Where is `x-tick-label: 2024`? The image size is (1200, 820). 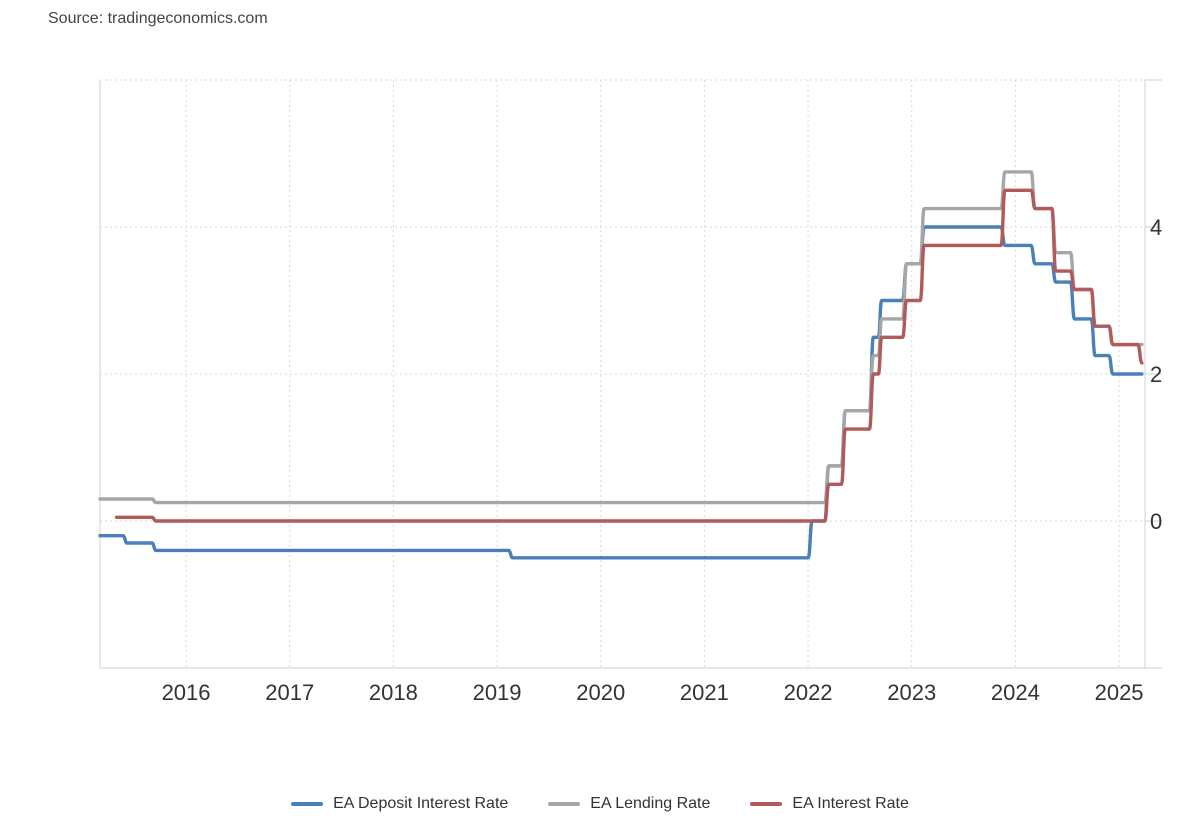
x-tick-label: 2024 is located at coordinates (1015, 692).